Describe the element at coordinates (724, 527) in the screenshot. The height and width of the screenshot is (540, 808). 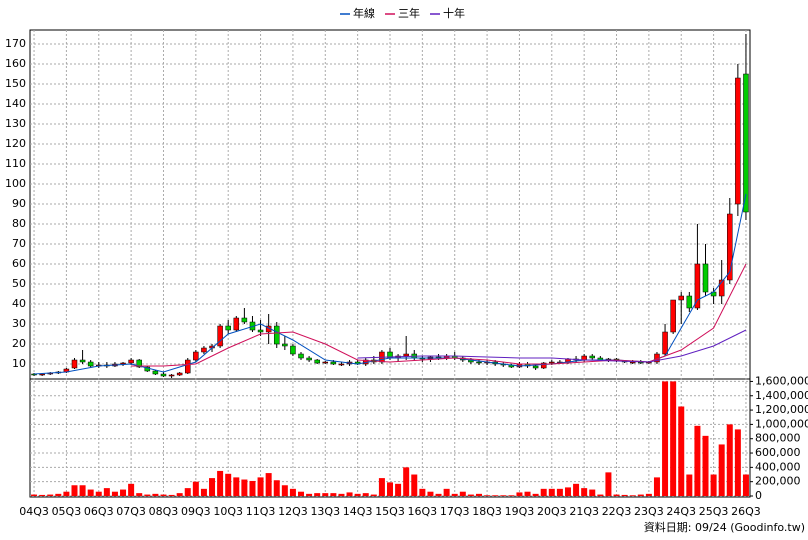
I see `footer: 資料日期: 09/24 (Goodinfo.tw)` at that location.